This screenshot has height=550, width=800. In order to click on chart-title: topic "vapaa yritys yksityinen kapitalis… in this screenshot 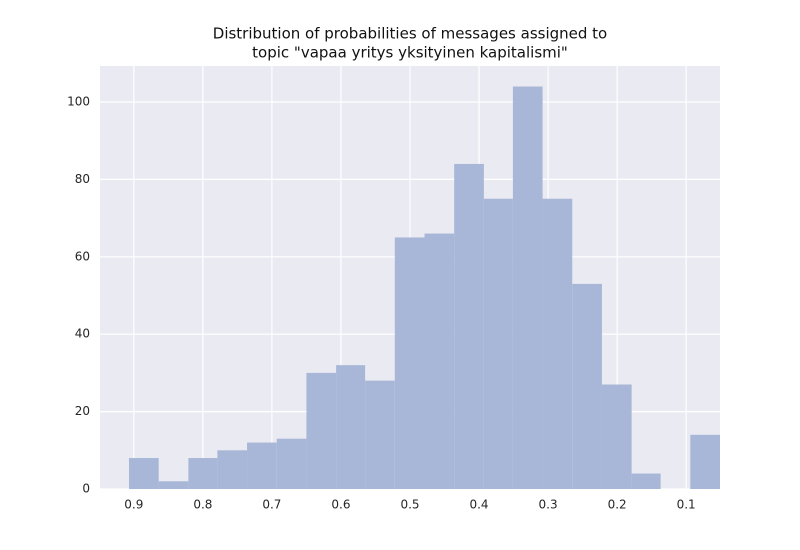, I will do `click(410, 53)`.